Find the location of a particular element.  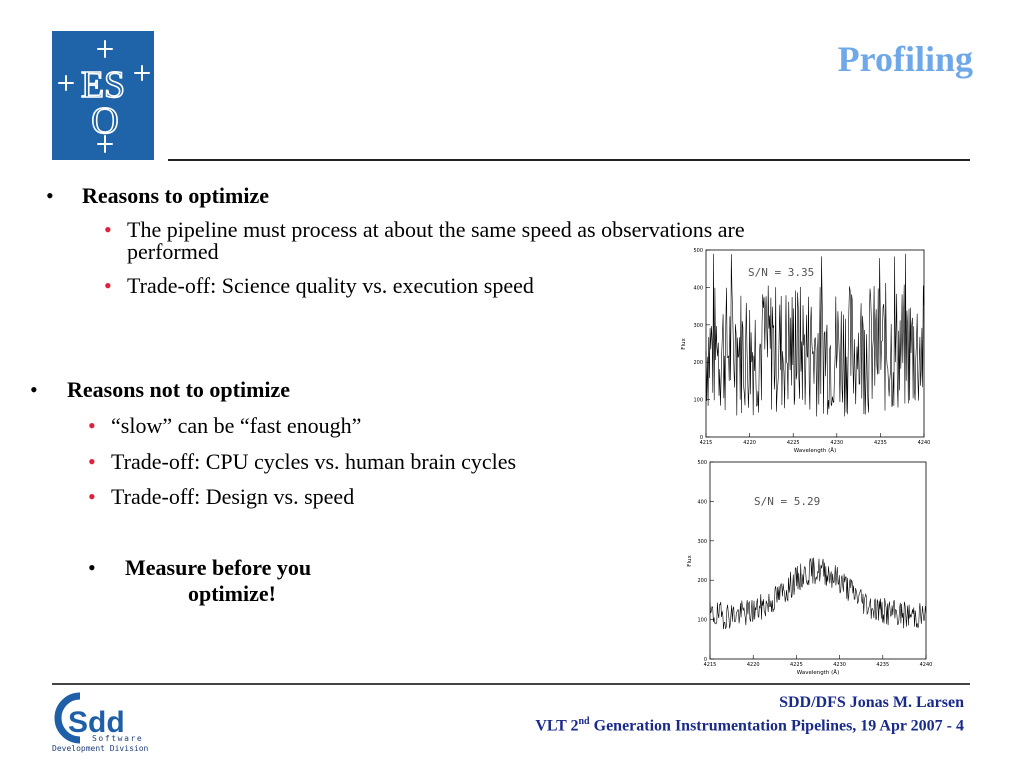

sdd-logo-line2: Development Division is located at coordinates (100, 748).